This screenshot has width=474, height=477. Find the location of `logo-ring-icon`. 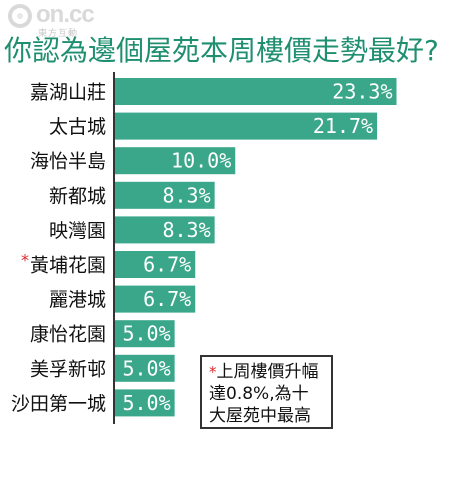

logo-ring-icon is located at coordinates (20, 16).